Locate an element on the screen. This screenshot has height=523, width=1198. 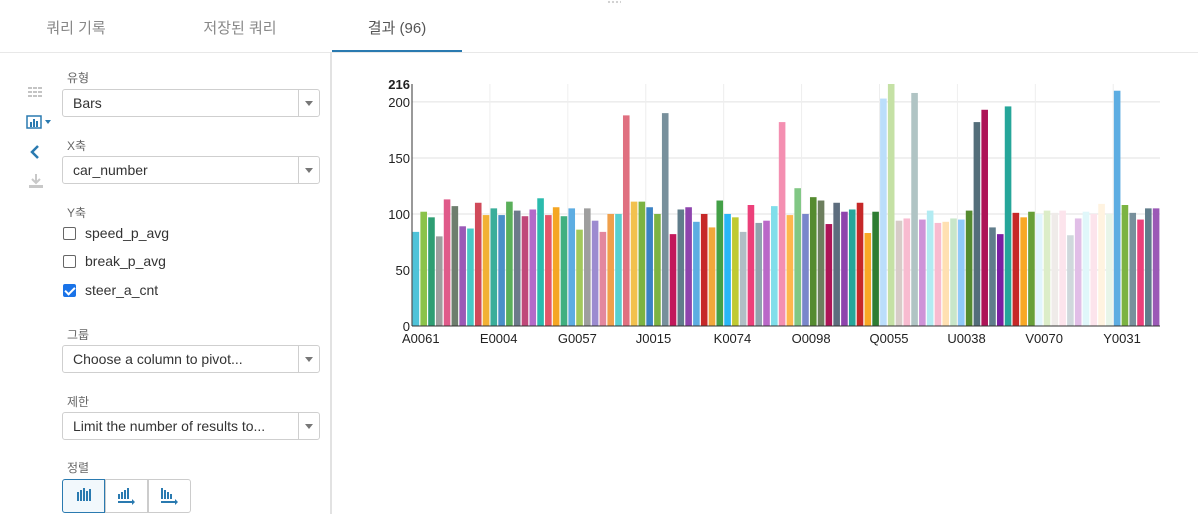
y-option-steer: steer_a_cnt is located at coordinates (162, 291).